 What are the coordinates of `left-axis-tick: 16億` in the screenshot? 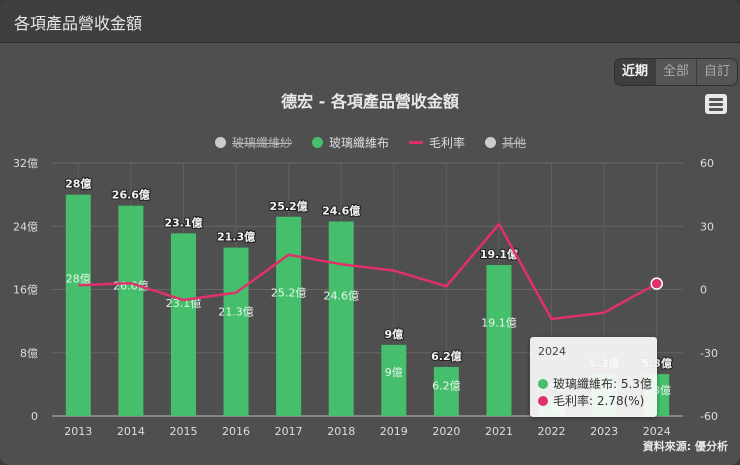 It's located at (25, 290).